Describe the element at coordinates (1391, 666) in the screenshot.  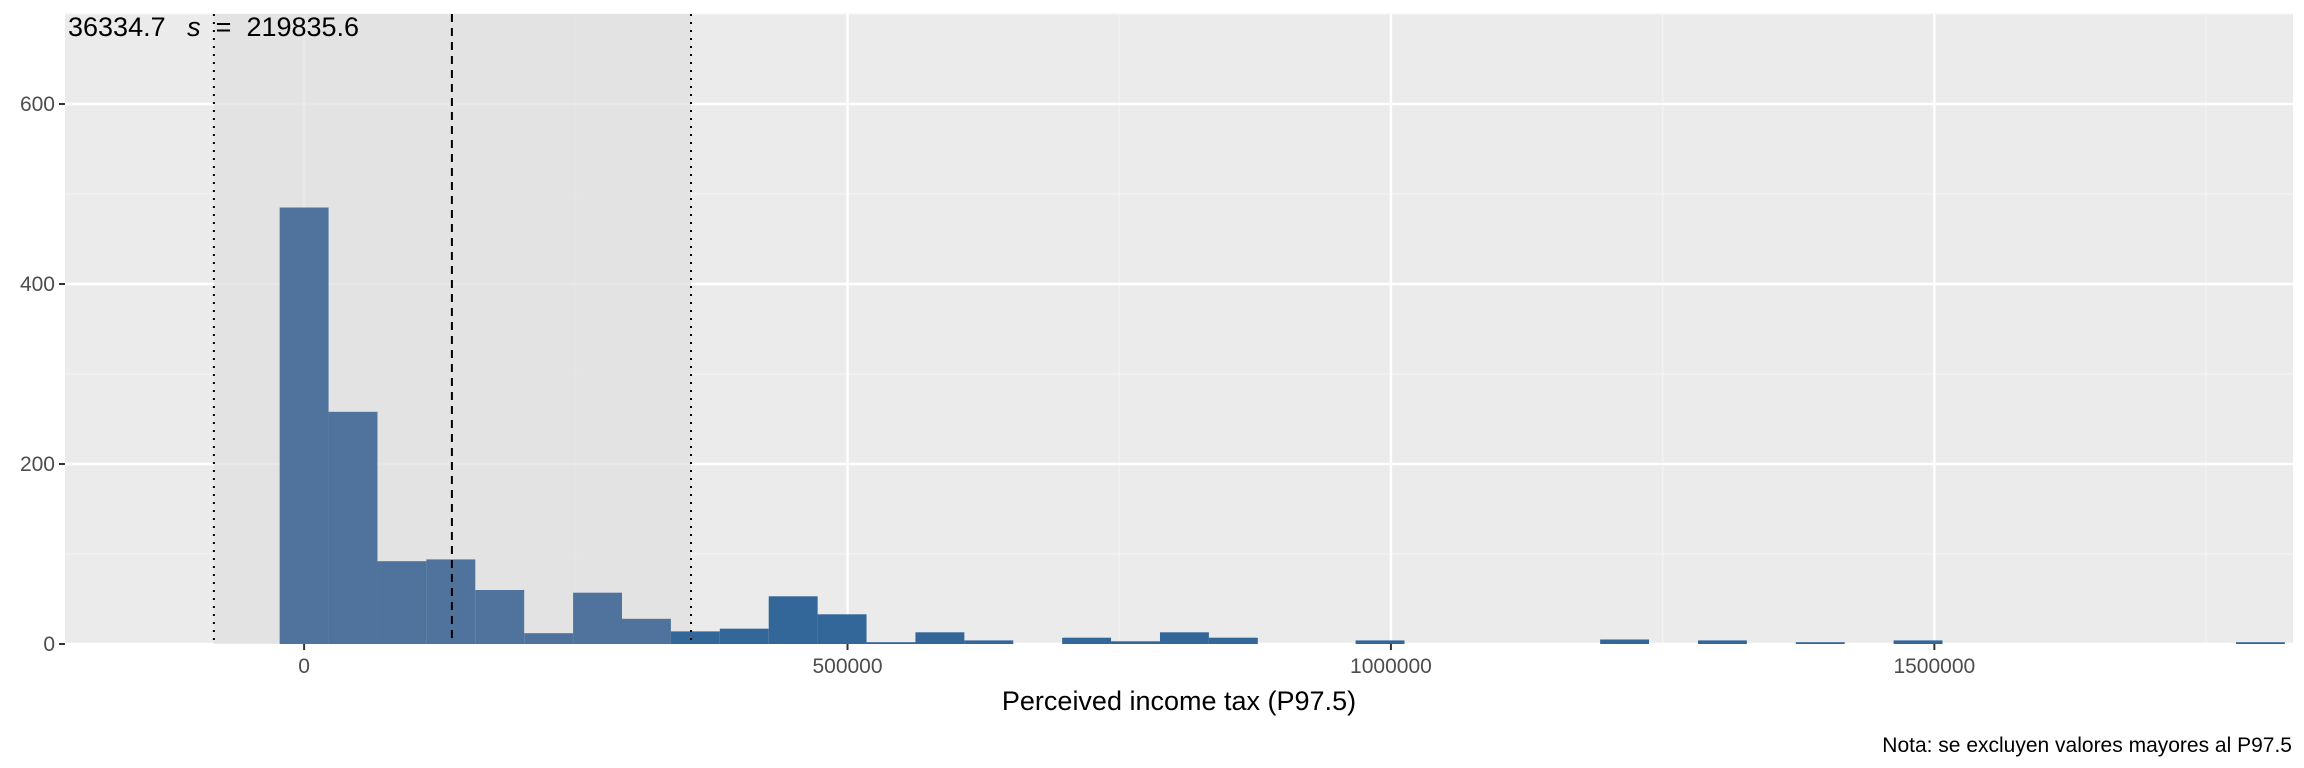
I see `x-tick-label: 1000000` at that location.